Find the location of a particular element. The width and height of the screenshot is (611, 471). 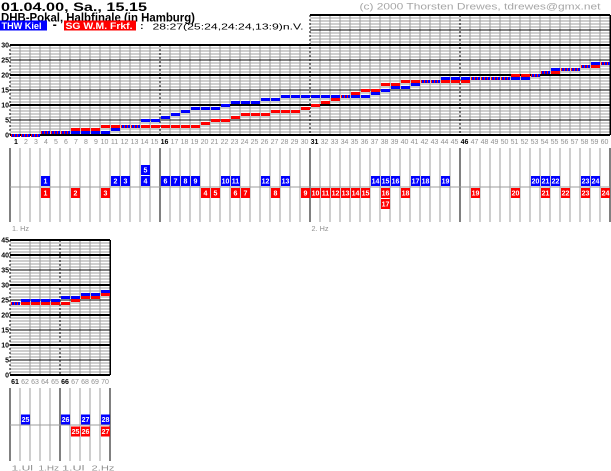

svg-text: 48 is located at coordinates (485, 142).